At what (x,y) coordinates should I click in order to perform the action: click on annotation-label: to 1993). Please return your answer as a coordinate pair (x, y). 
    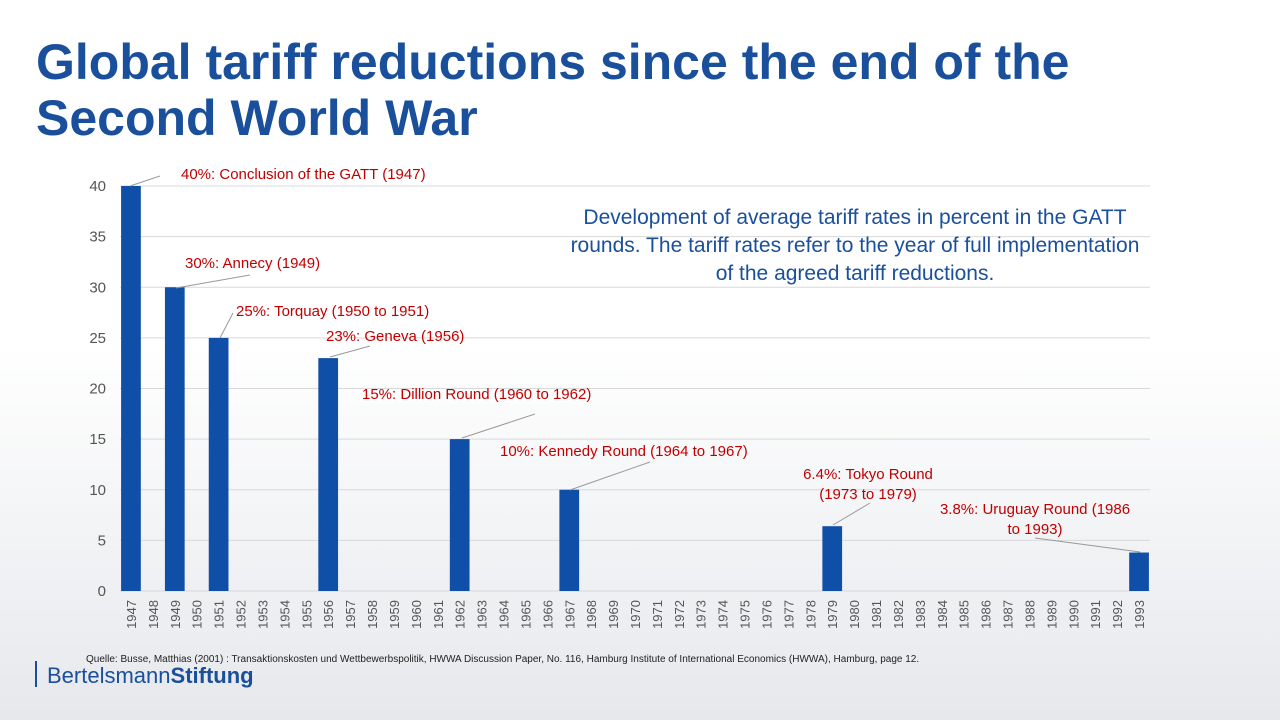
    Looking at the image, I should click on (1034, 529).